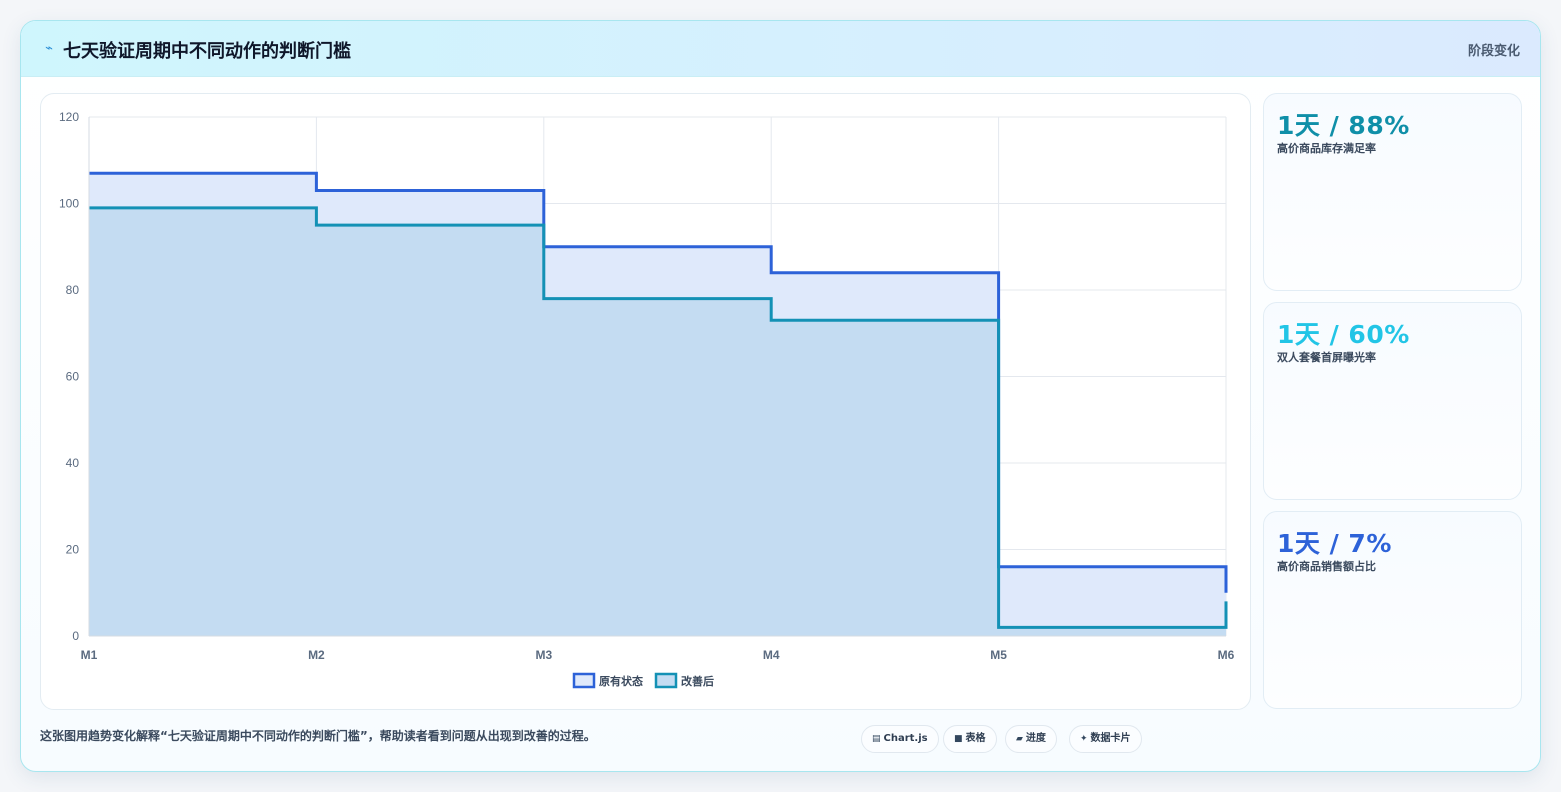  What do you see at coordinates (73, 463) in the screenshot?
I see `y-tick-label: 40` at bounding box center [73, 463].